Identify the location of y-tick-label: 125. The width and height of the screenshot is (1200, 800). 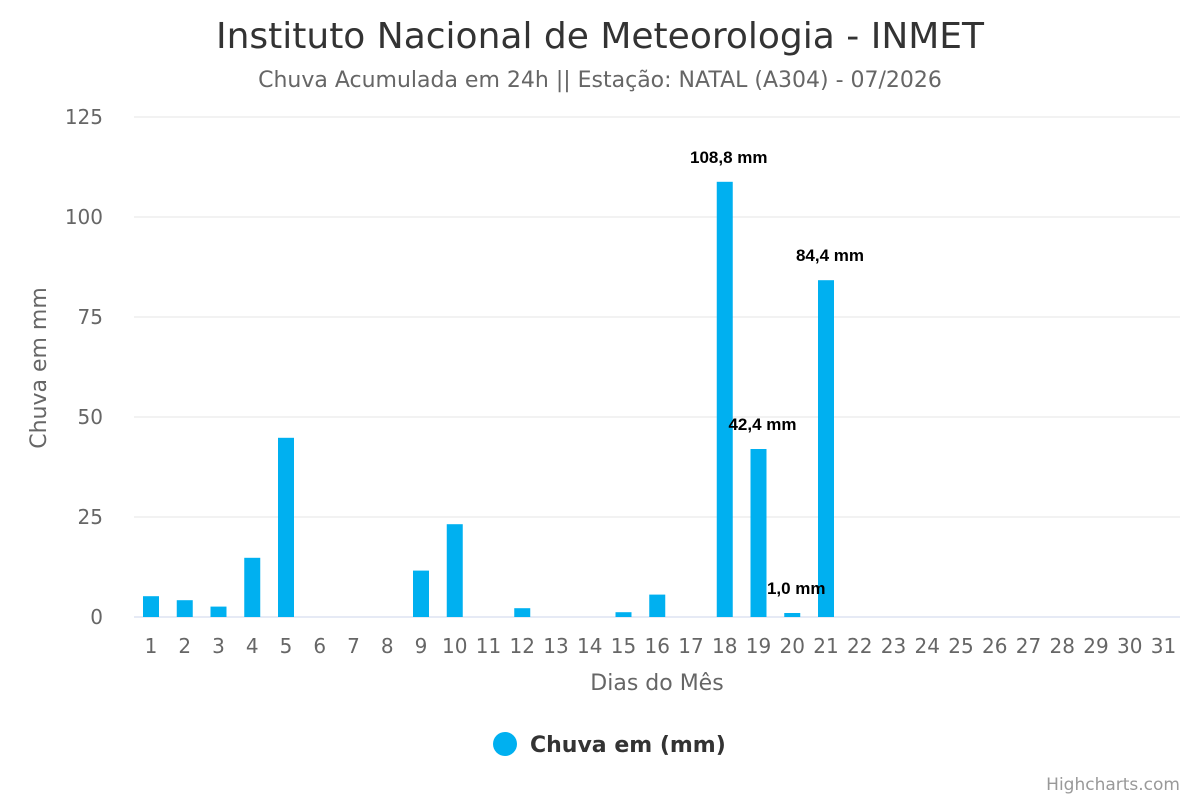
(84, 117).